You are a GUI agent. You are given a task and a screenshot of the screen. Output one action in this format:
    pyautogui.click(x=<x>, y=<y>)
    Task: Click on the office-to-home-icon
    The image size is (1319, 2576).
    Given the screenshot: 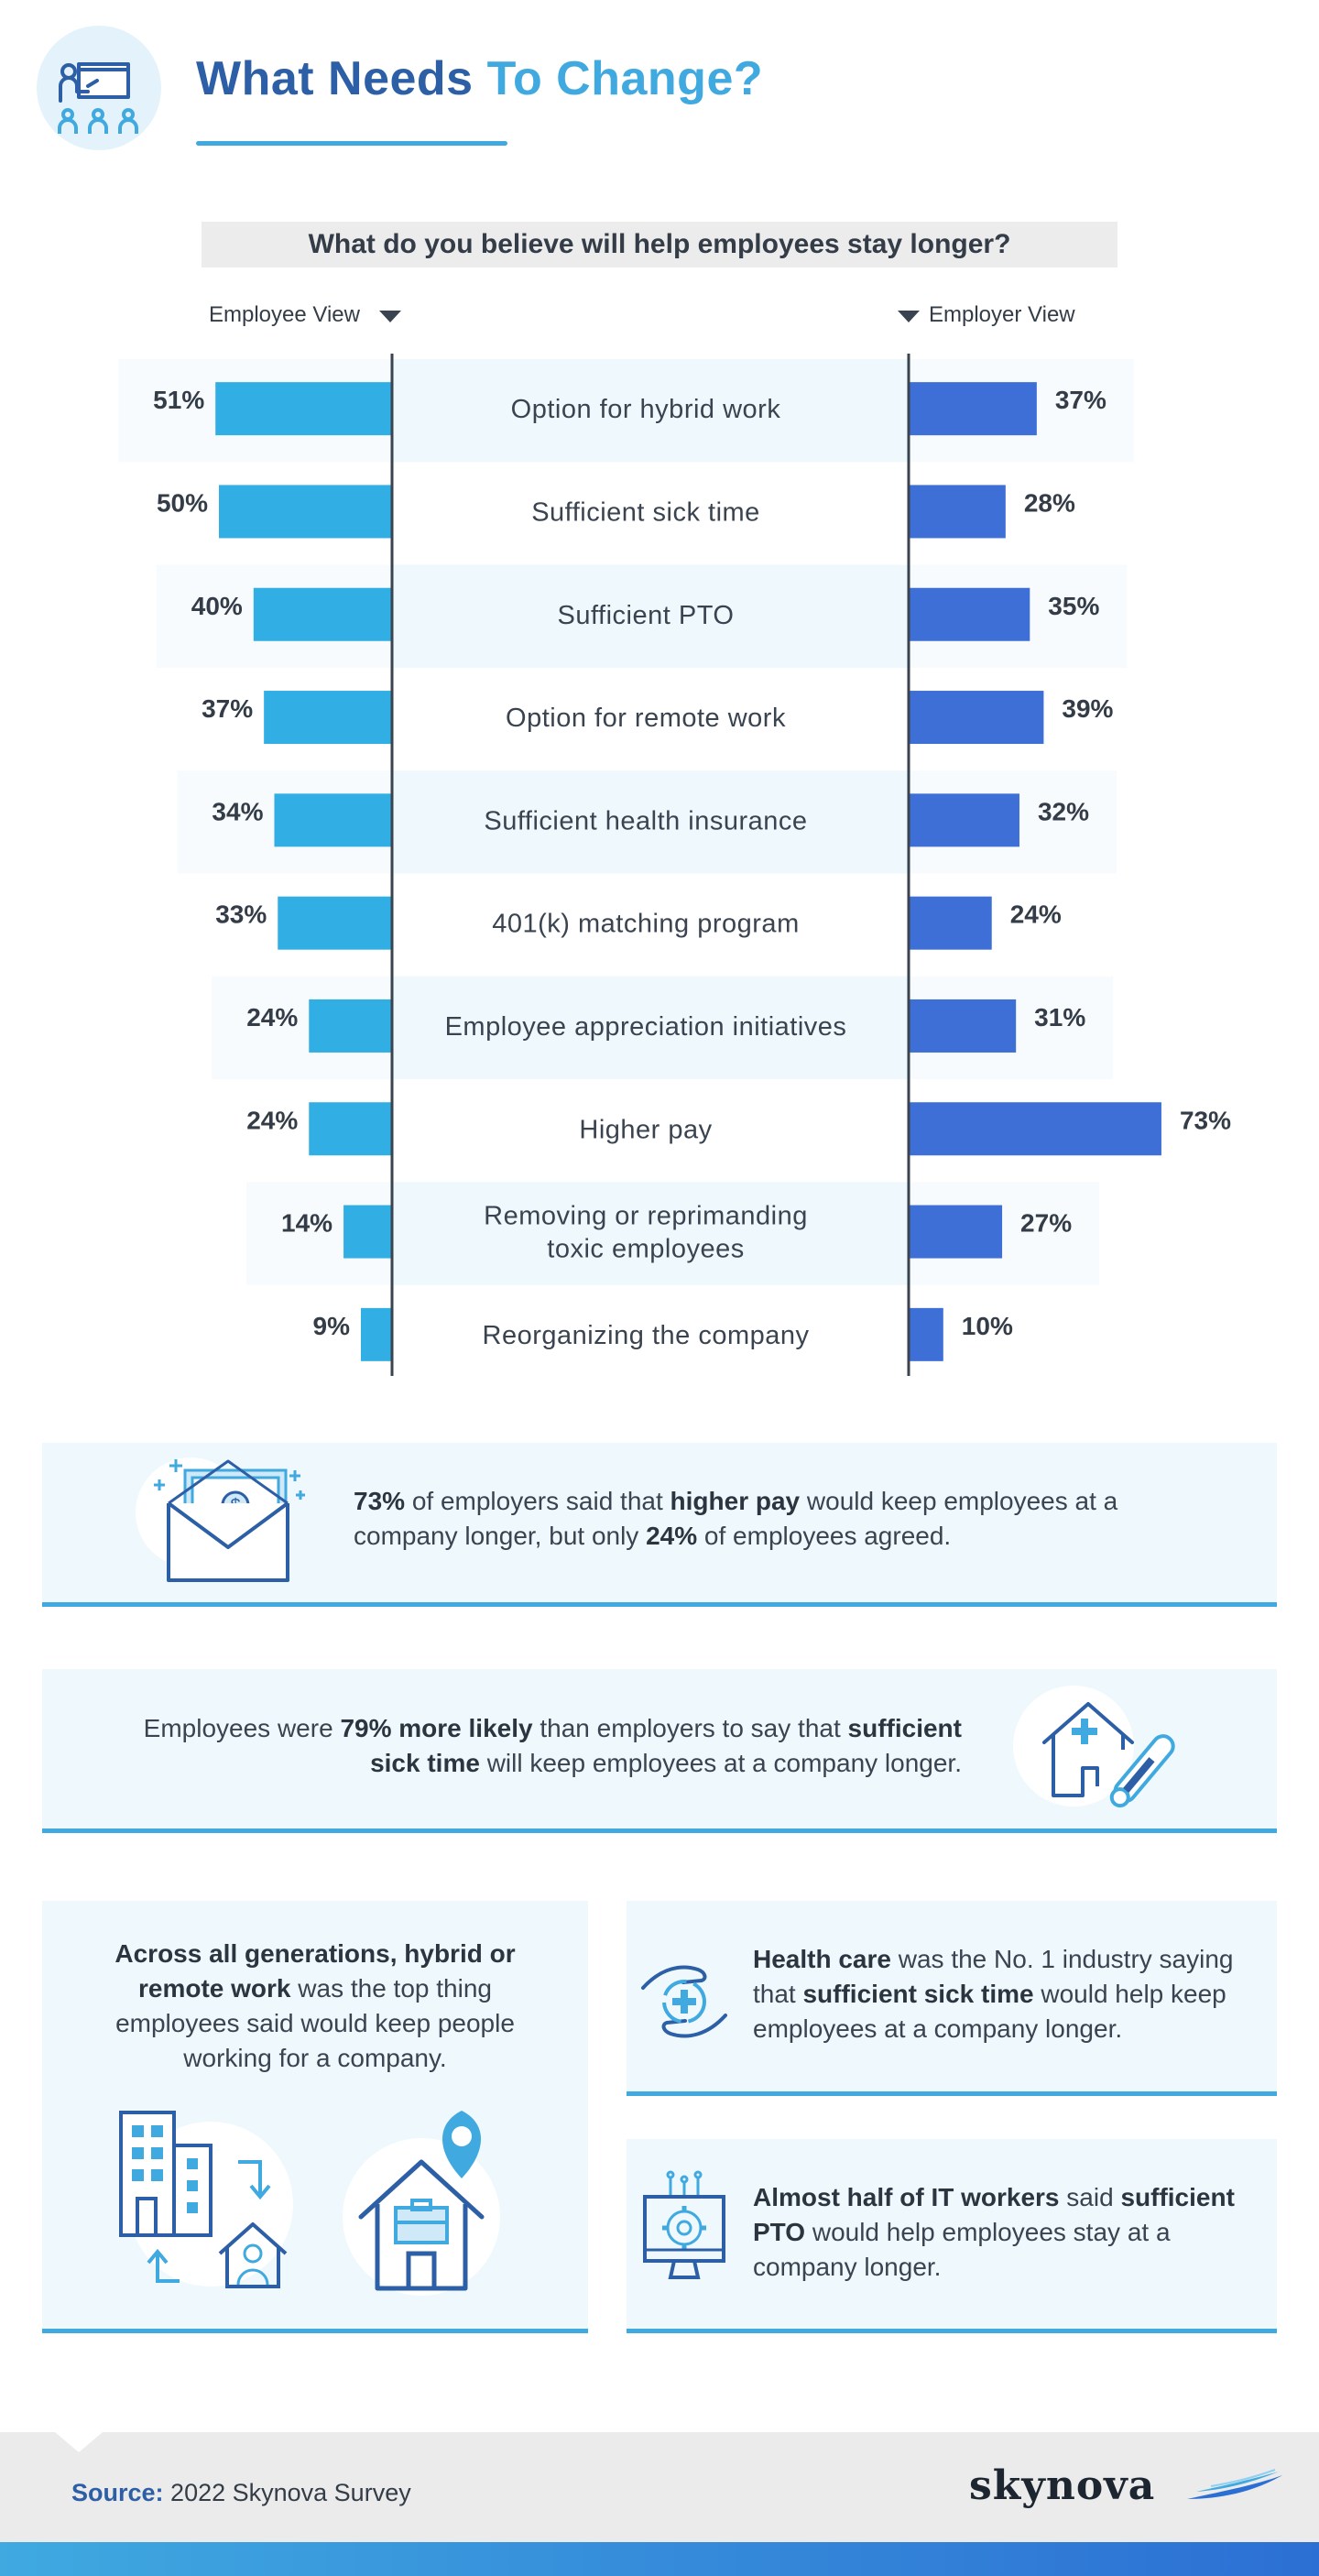 What is the action you would take?
    pyautogui.click(x=201, y=2199)
    